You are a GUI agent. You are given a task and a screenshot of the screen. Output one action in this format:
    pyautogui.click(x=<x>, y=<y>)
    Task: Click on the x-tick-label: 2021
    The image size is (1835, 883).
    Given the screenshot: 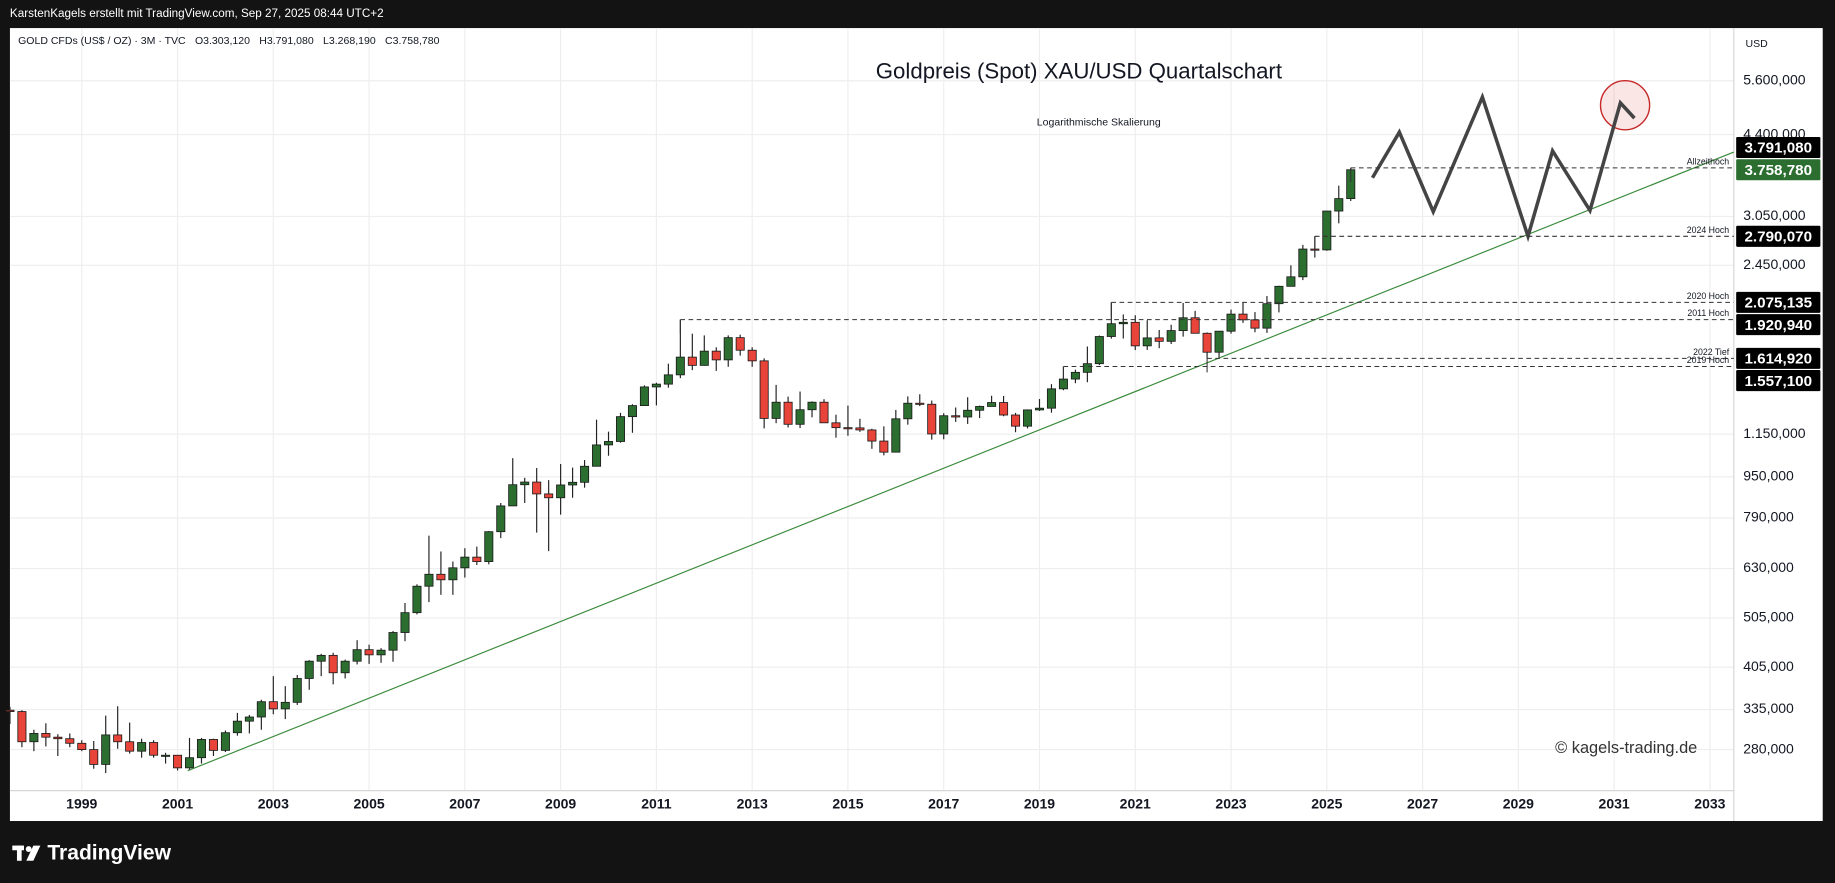 What is the action you would take?
    pyautogui.click(x=1135, y=803)
    